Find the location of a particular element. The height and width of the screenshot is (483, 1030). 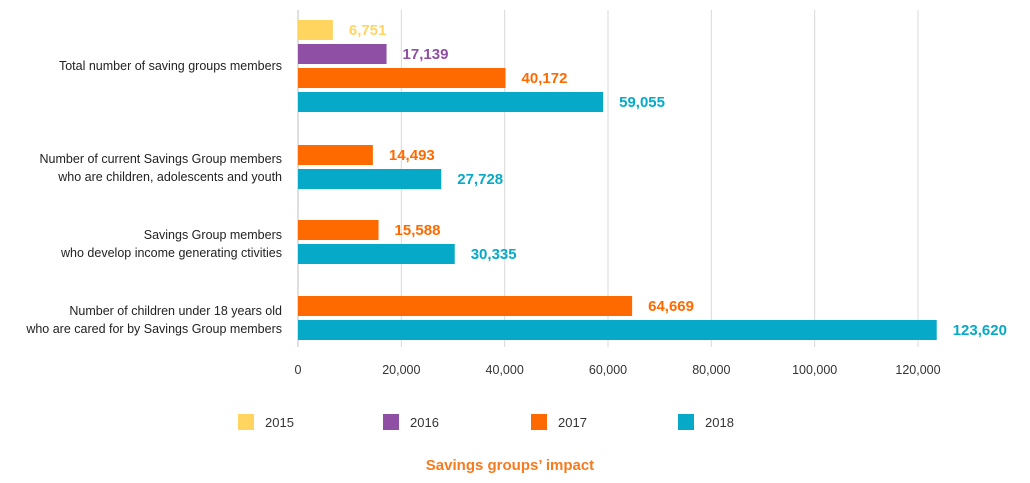

legend-swatch-2017 is located at coordinates (539, 422).